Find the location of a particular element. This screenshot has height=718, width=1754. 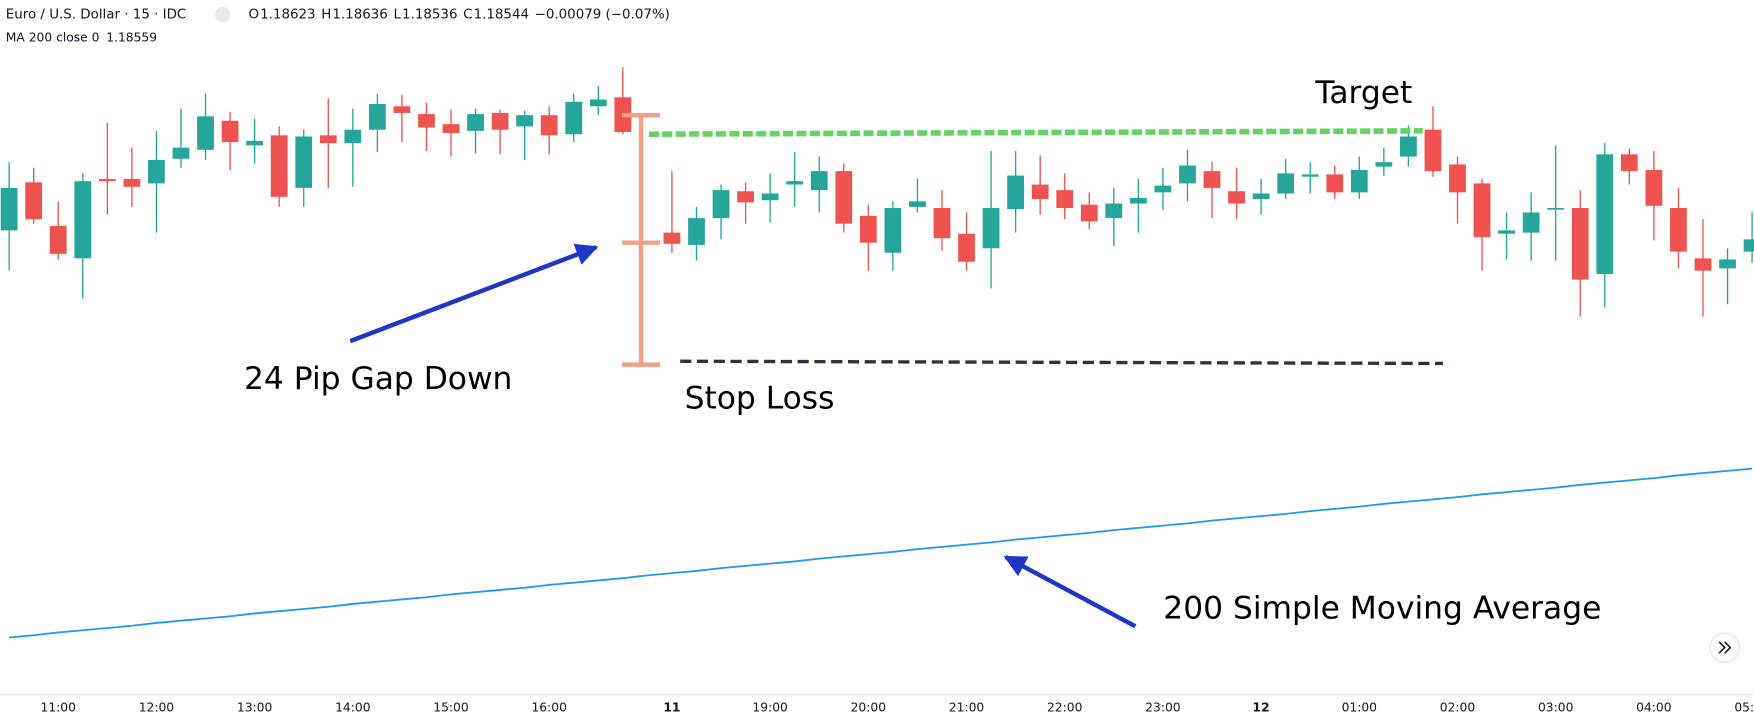

x-tick-label: 16:00 is located at coordinates (548, 707).